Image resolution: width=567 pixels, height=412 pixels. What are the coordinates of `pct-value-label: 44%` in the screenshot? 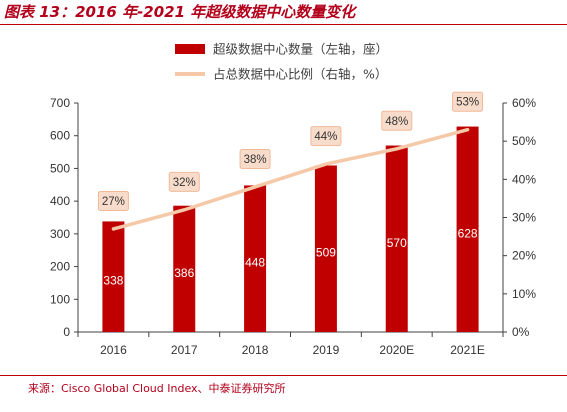 It's located at (325, 137).